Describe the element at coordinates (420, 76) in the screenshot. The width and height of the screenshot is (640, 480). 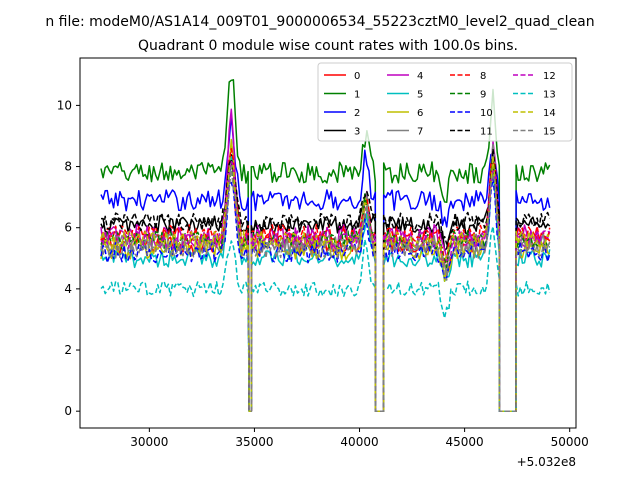
I see `legend-label-4: 4` at that location.